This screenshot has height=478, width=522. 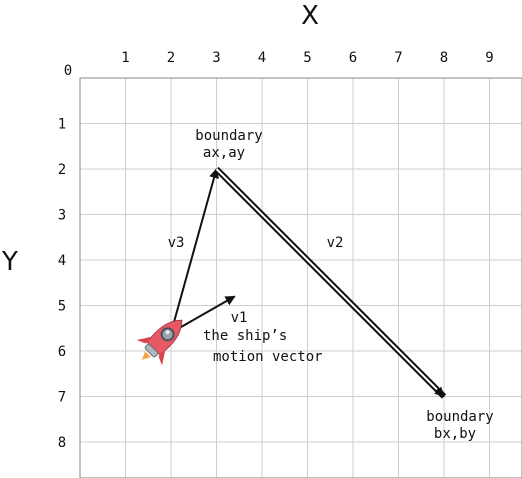 What do you see at coordinates (125, 58) in the screenshot?
I see `x-tick-label: 1` at bounding box center [125, 58].